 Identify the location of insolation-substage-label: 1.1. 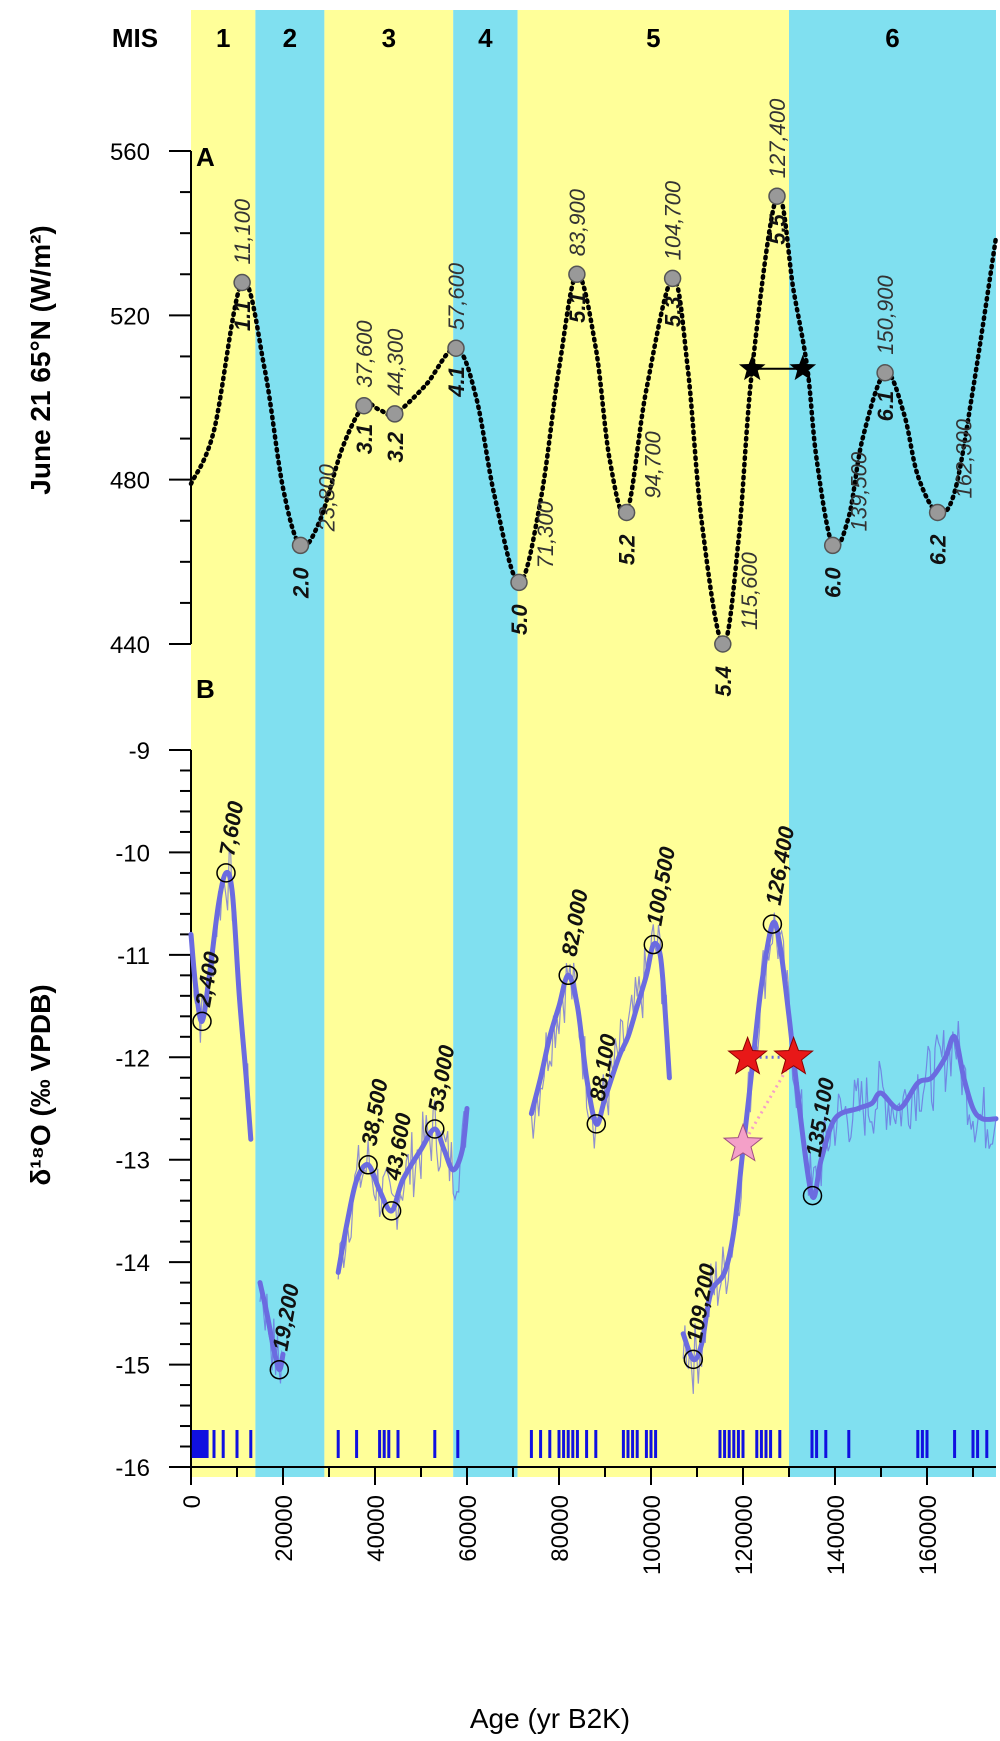
(242, 316).